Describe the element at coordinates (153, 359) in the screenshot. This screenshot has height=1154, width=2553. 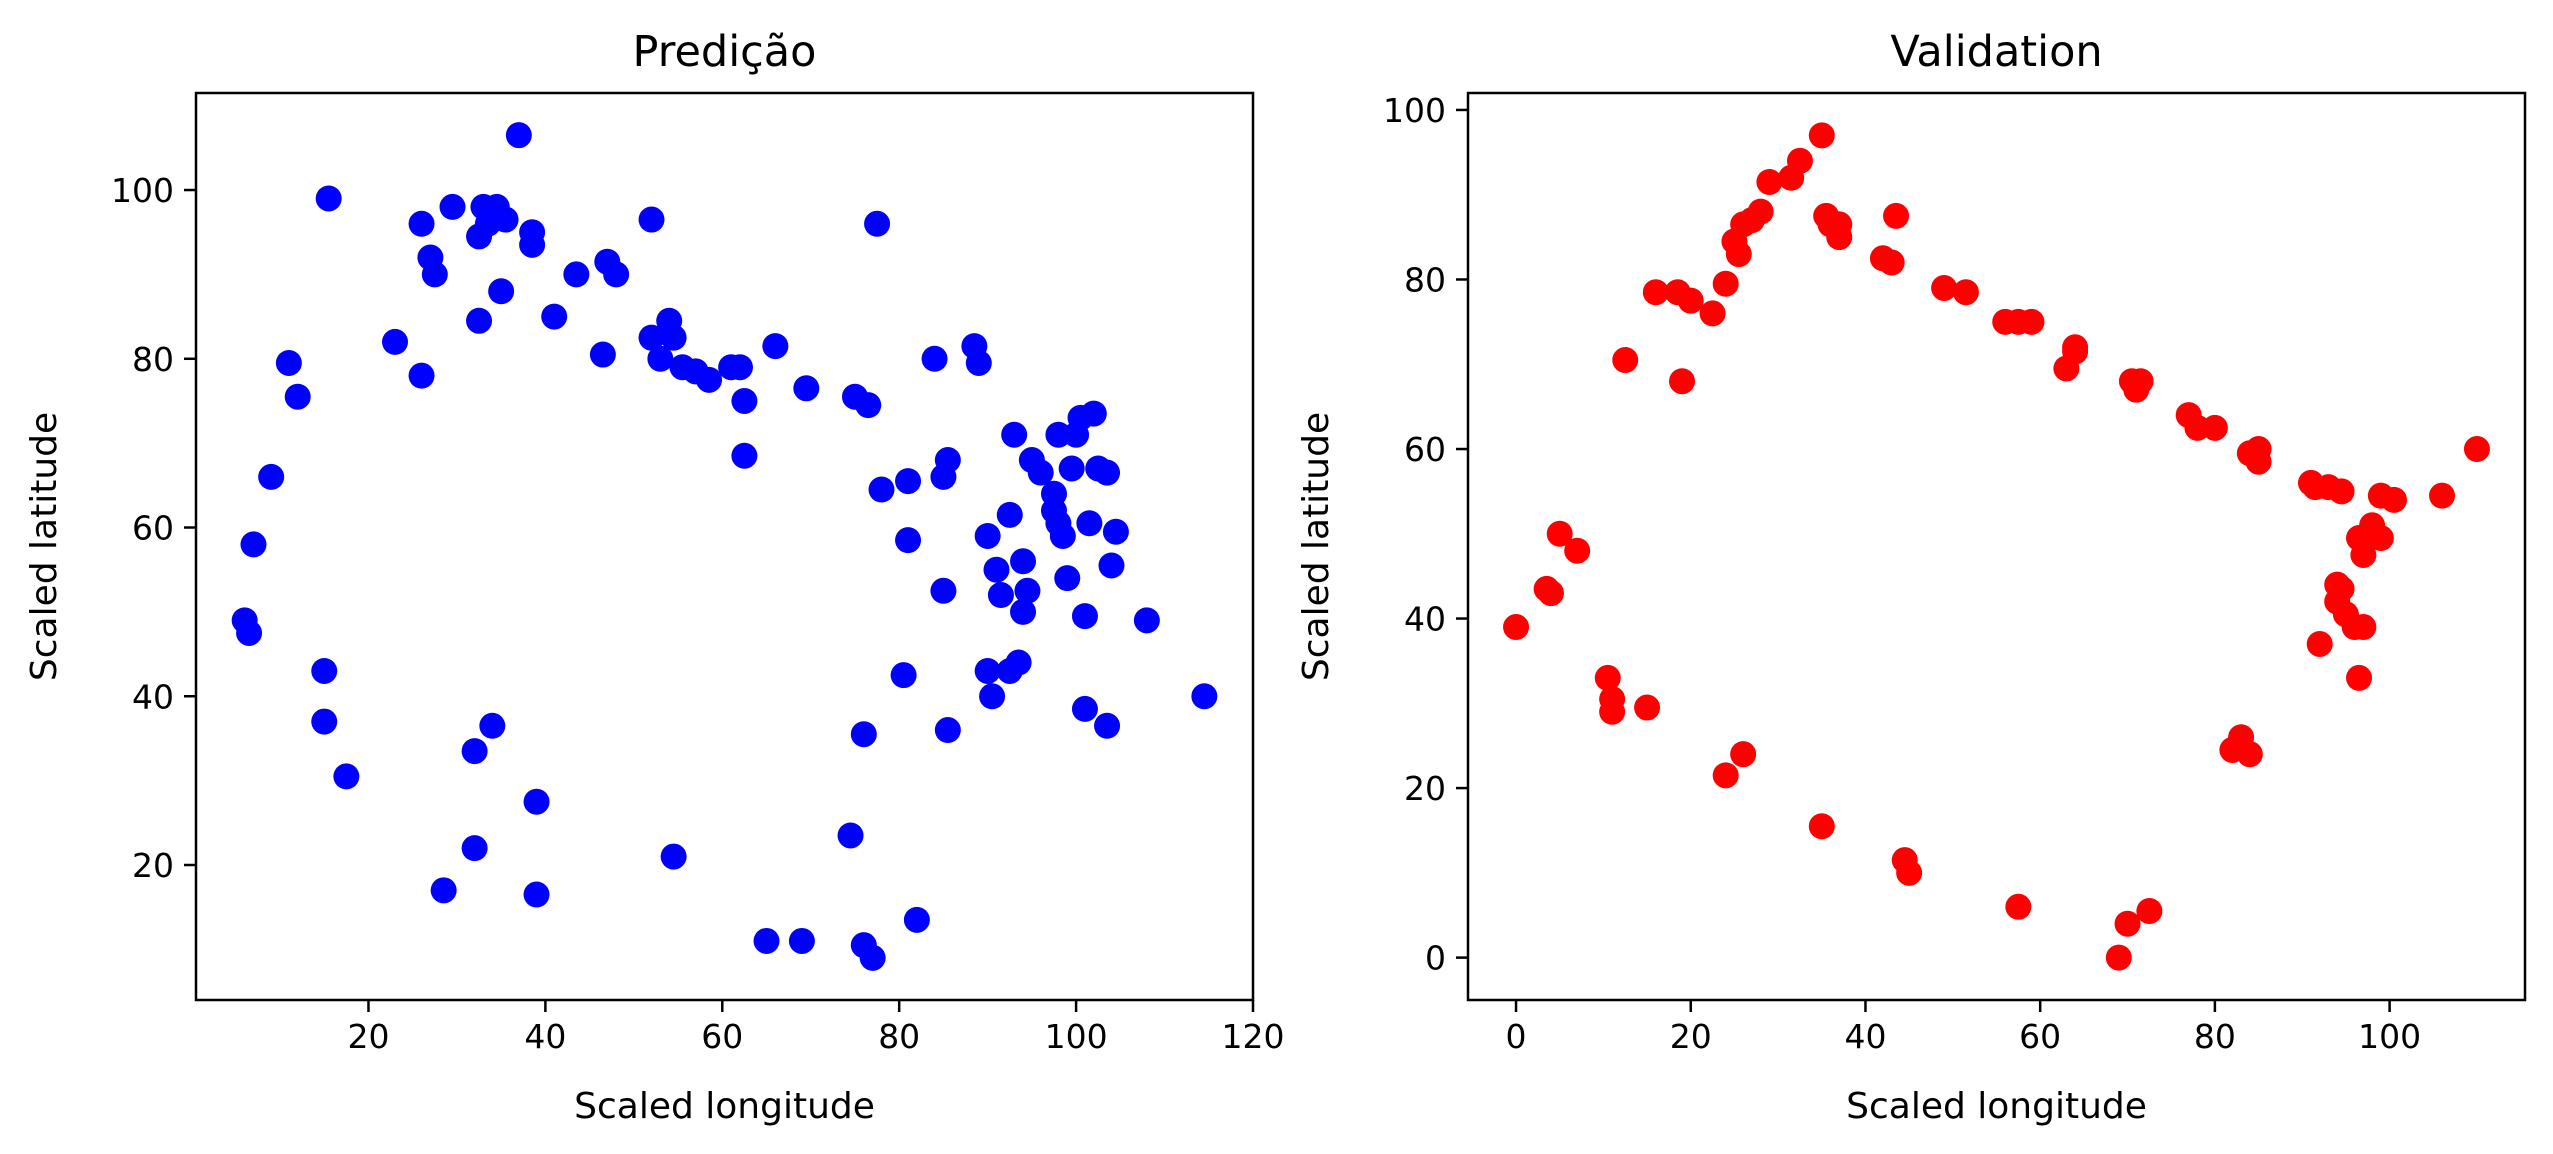
I see `prediction-y-tick-label: 80` at that location.